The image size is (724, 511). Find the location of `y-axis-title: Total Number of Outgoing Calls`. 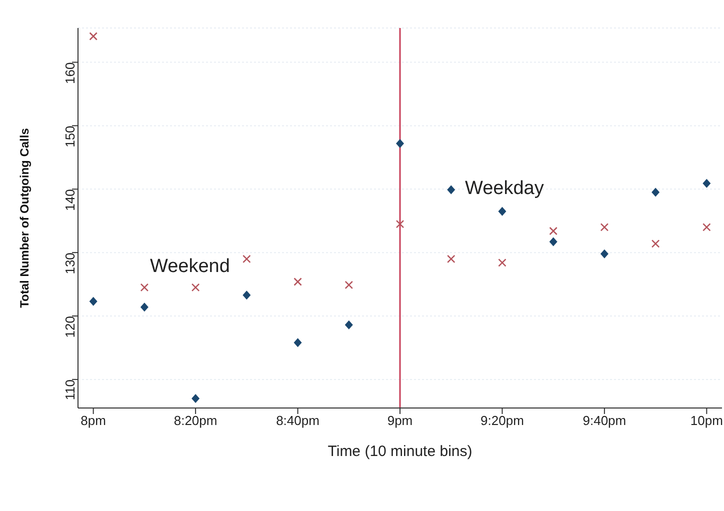

y-axis-title: Total Number of Outgoing Calls is located at coordinates (24, 218).